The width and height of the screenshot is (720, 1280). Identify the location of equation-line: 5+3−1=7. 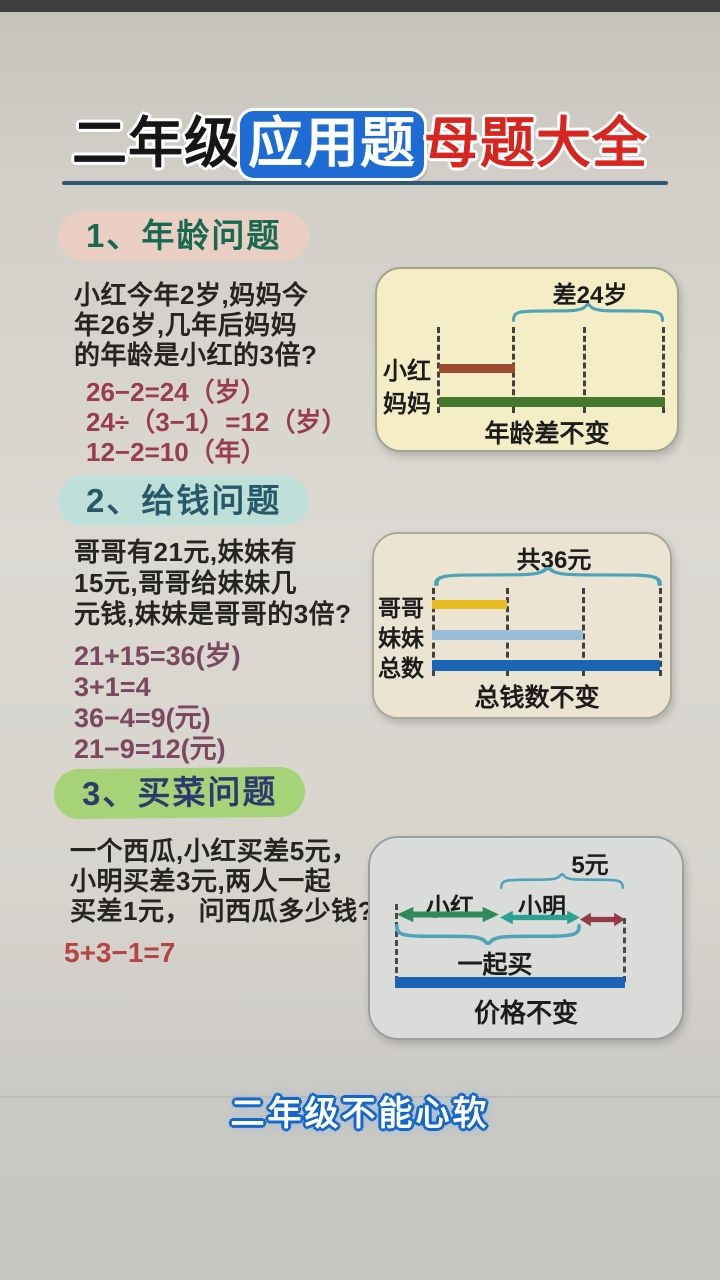
(120, 952).